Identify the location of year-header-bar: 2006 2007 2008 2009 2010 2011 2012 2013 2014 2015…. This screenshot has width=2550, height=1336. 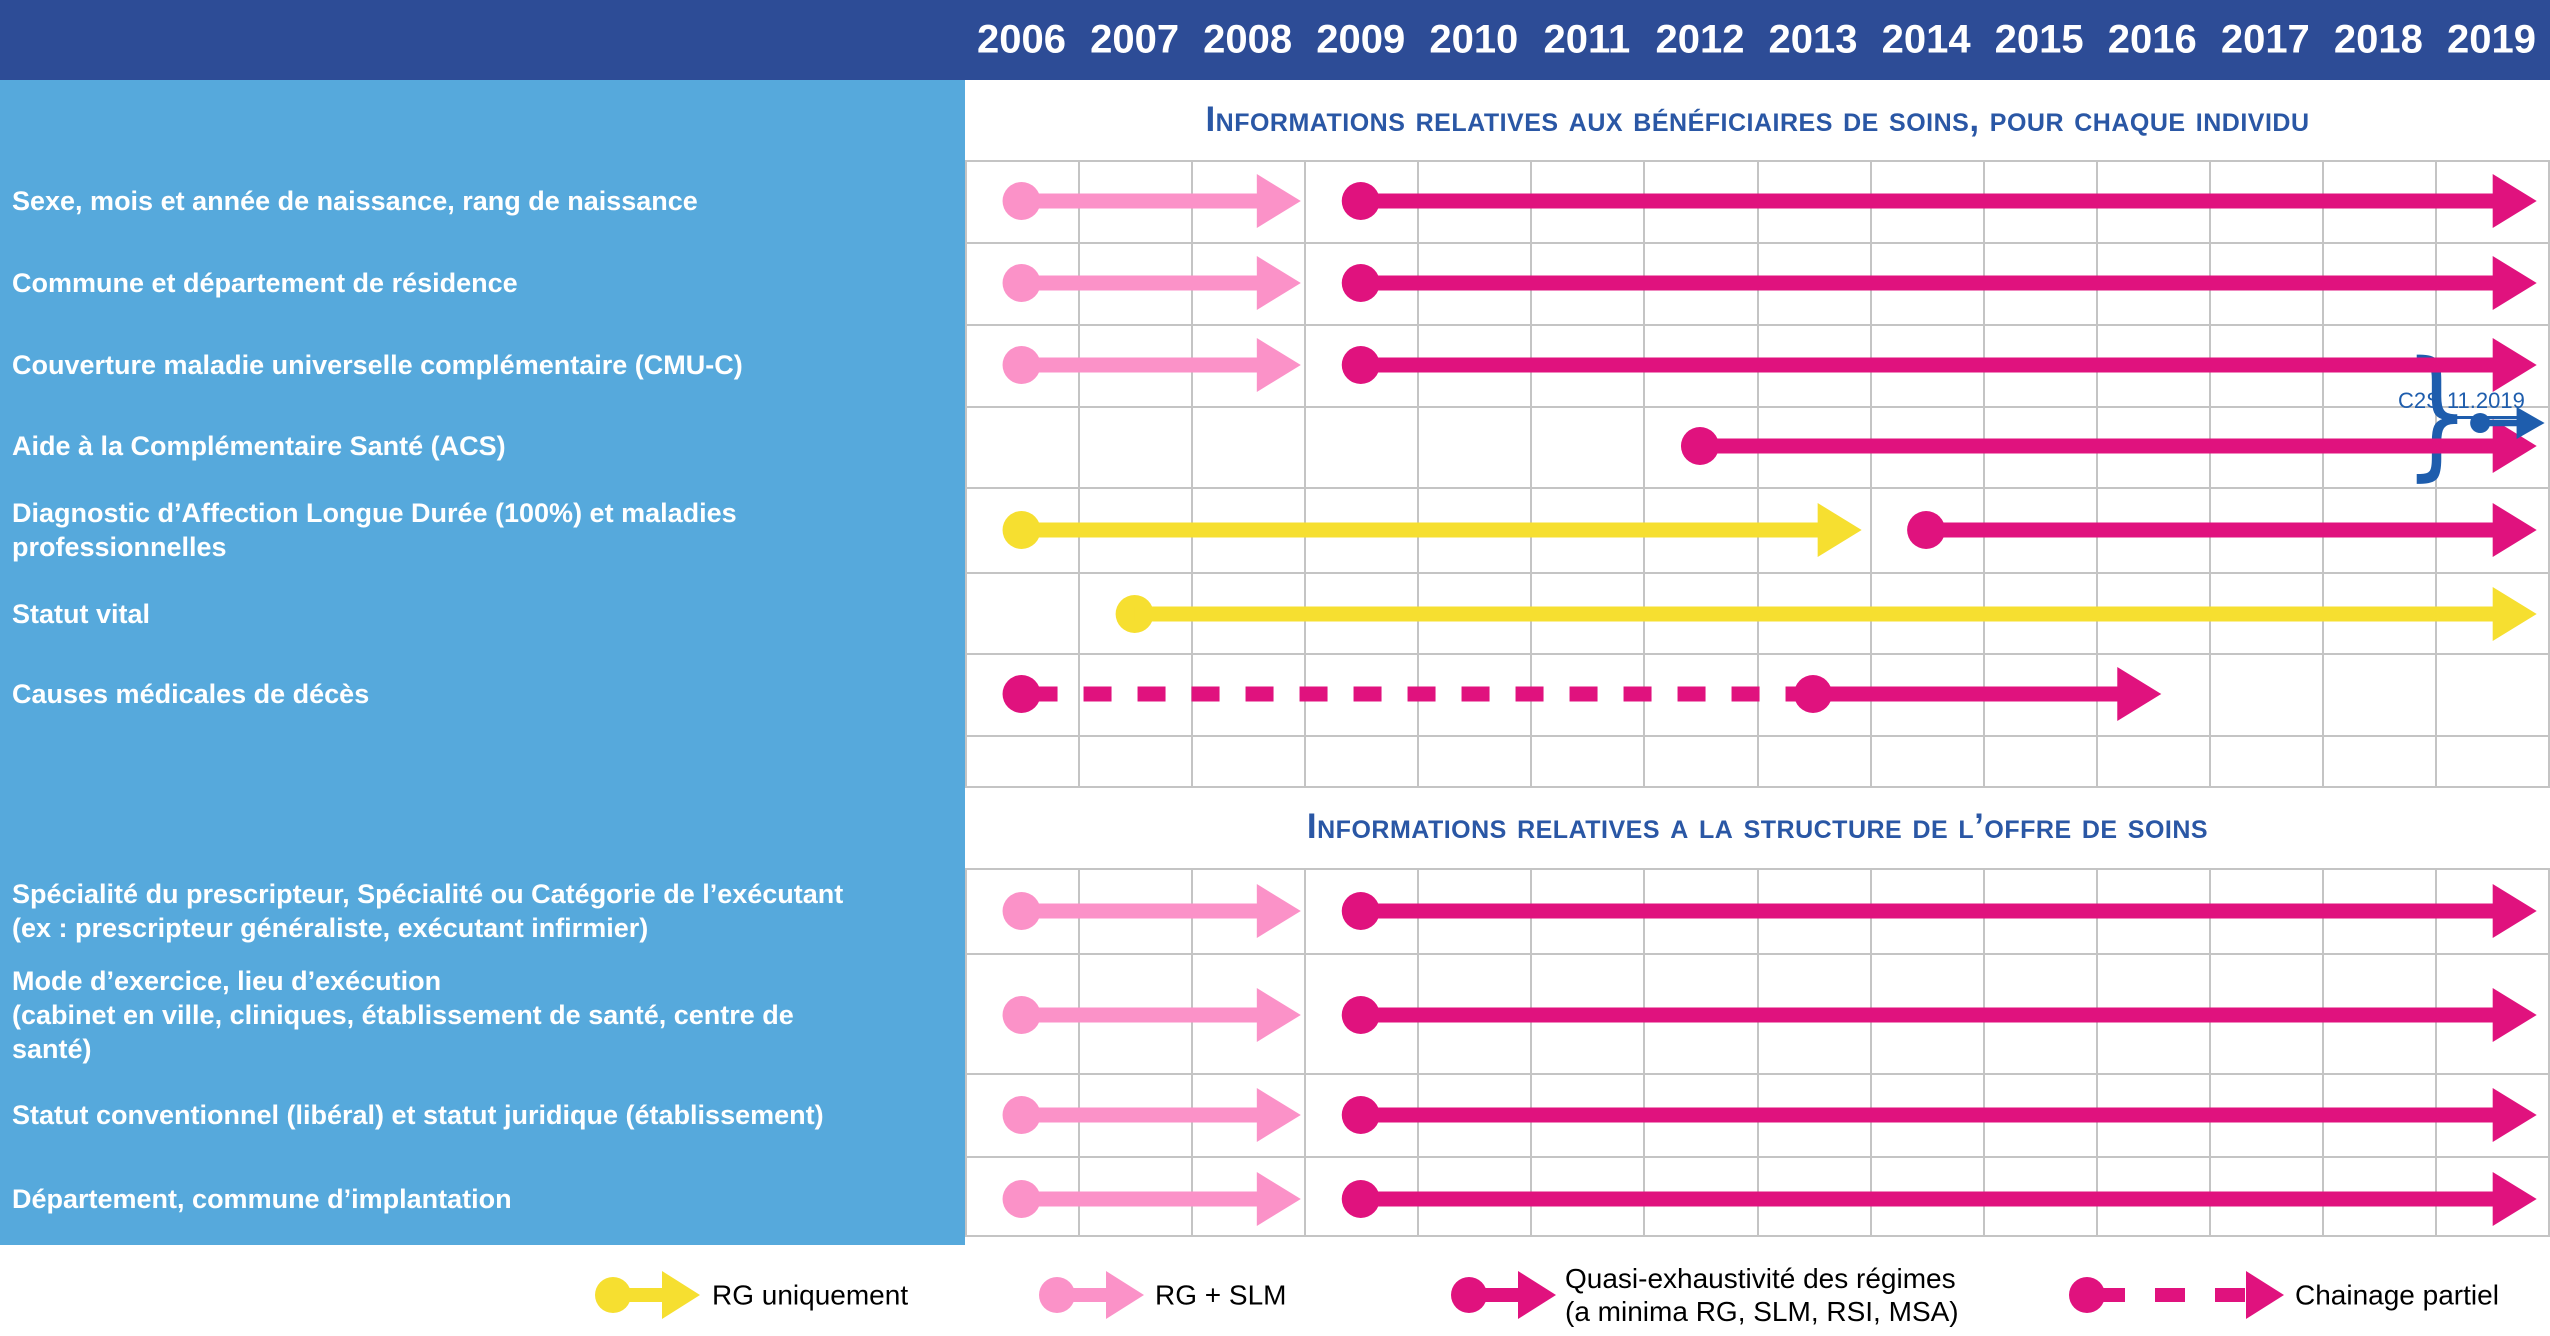
(1275, 40).